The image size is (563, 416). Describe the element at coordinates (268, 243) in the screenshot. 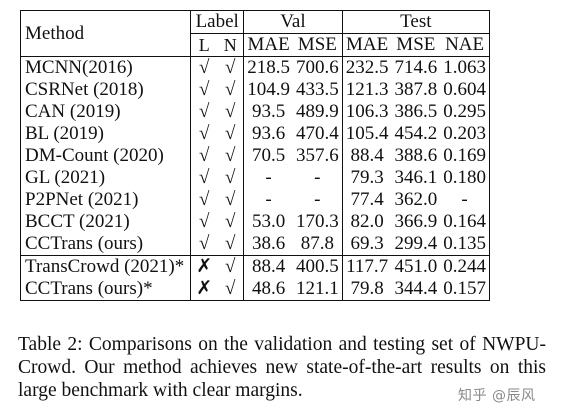

I see `cell-val-mae: 38.6` at that location.